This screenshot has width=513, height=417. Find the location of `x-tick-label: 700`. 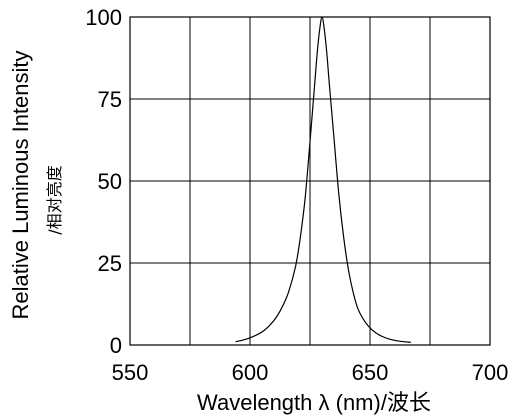

x-tick-label: 700 is located at coordinates (490, 372).